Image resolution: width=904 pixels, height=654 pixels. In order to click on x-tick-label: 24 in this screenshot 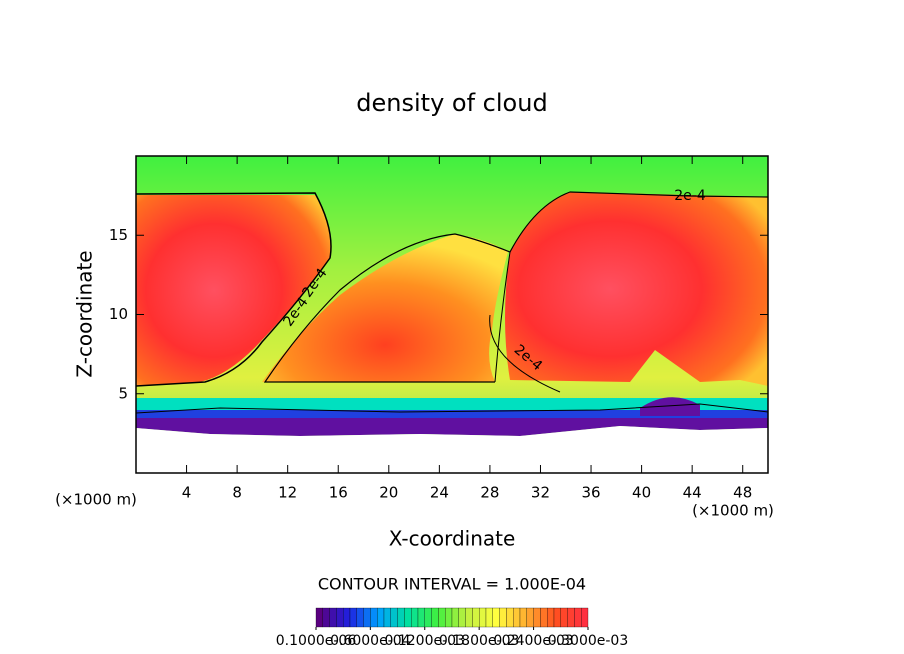, I will do `click(439, 493)`.